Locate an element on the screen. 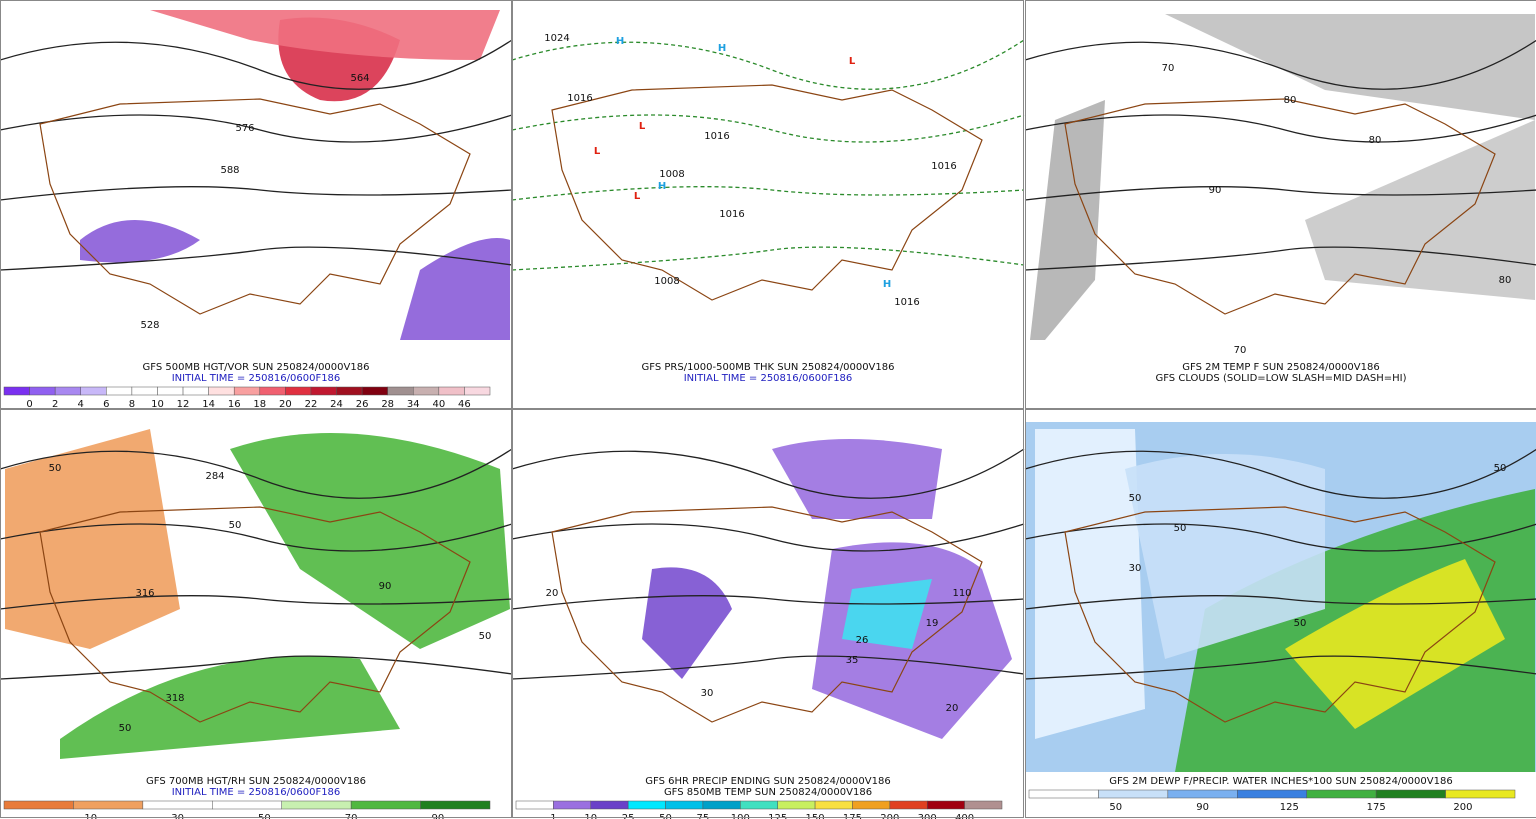 Image resolution: width=1536 pixels, height=819 pixels. colorbar-label: 90 is located at coordinates (438, 816).